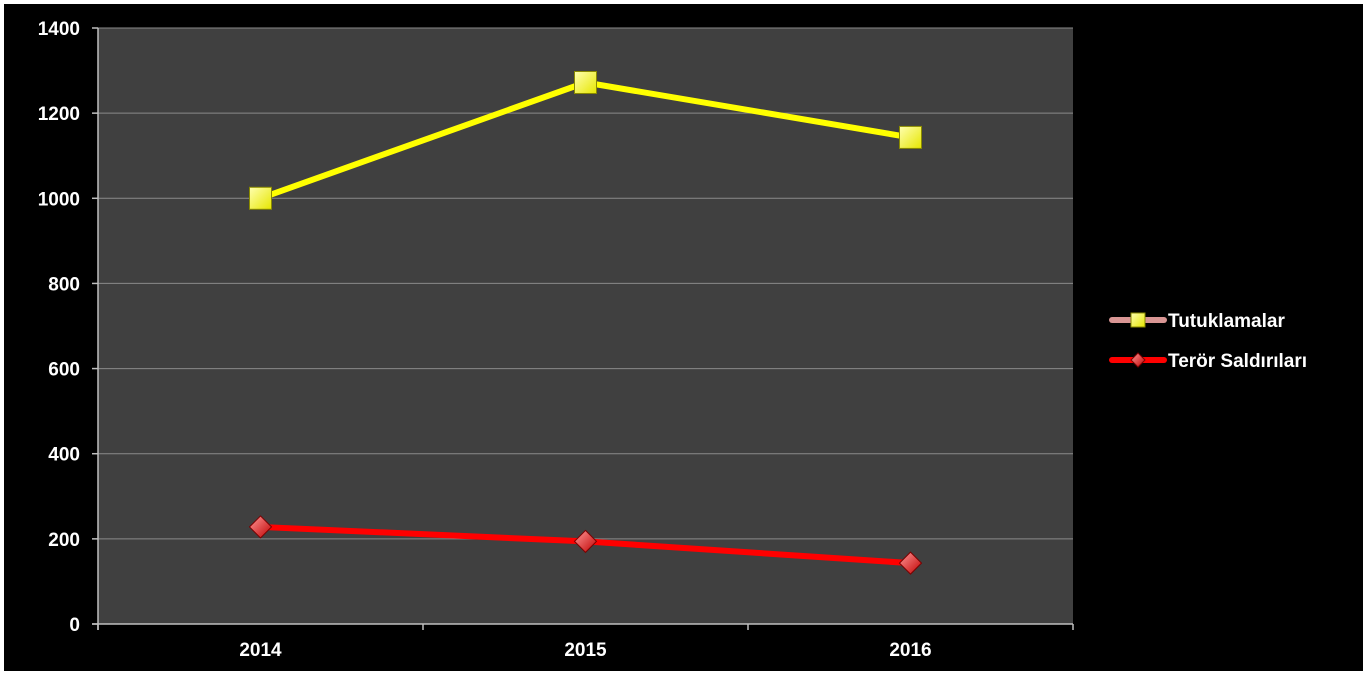 This screenshot has height=675, width=1367. What do you see at coordinates (1208, 341) in the screenshot?
I see `legend: Tutuklamalar Terör Saldırıları` at bounding box center [1208, 341].